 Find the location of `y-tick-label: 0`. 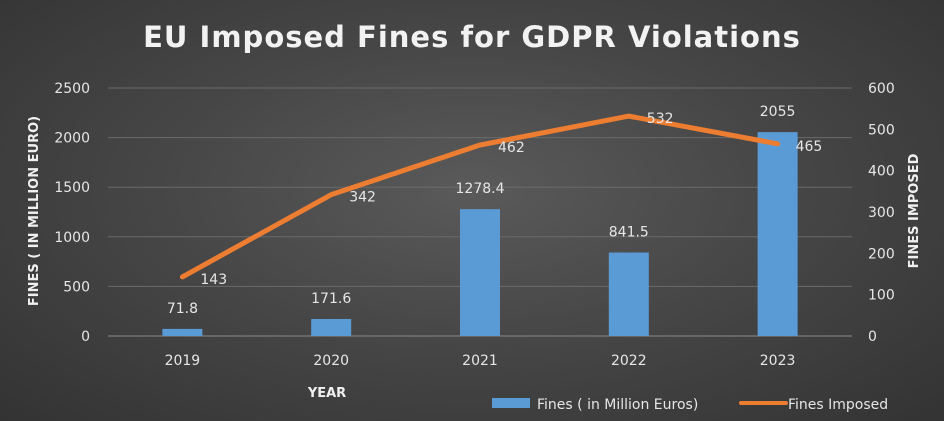

y-tick-label: 0 is located at coordinates (85, 337).